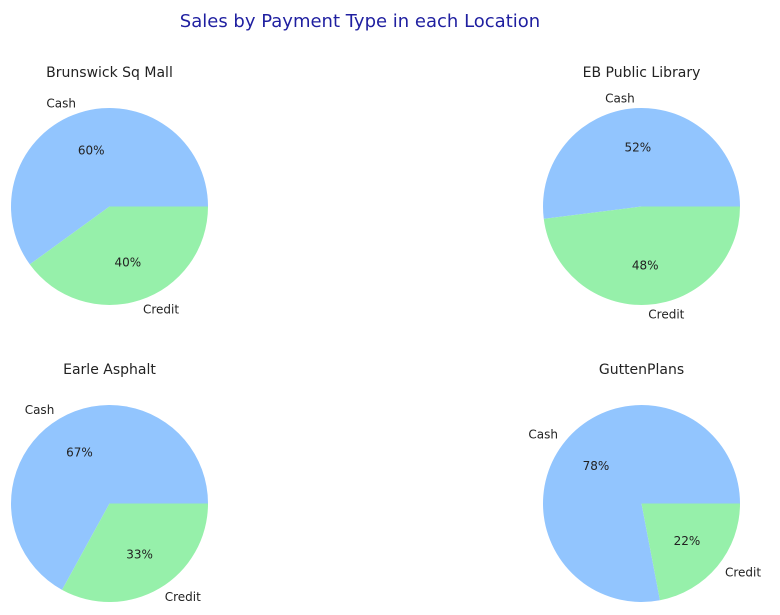  I want to click on slice-percent-label: 78%, so click(596, 466).